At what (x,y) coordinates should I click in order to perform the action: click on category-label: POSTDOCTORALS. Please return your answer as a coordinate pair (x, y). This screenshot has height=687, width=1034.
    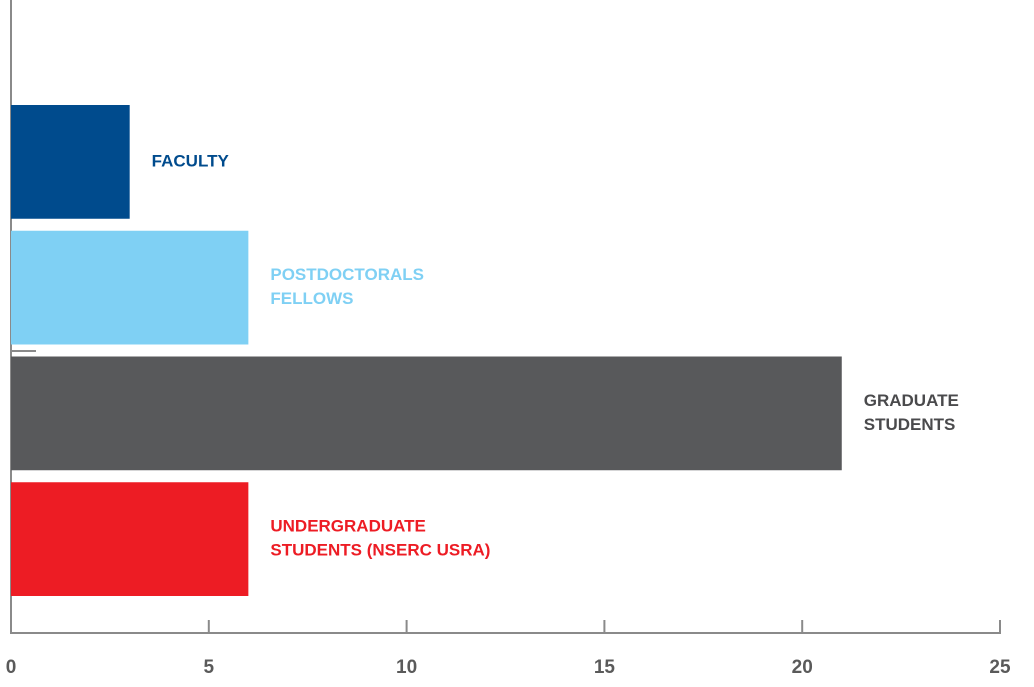
    Looking at the image, I should click on (347, 274).